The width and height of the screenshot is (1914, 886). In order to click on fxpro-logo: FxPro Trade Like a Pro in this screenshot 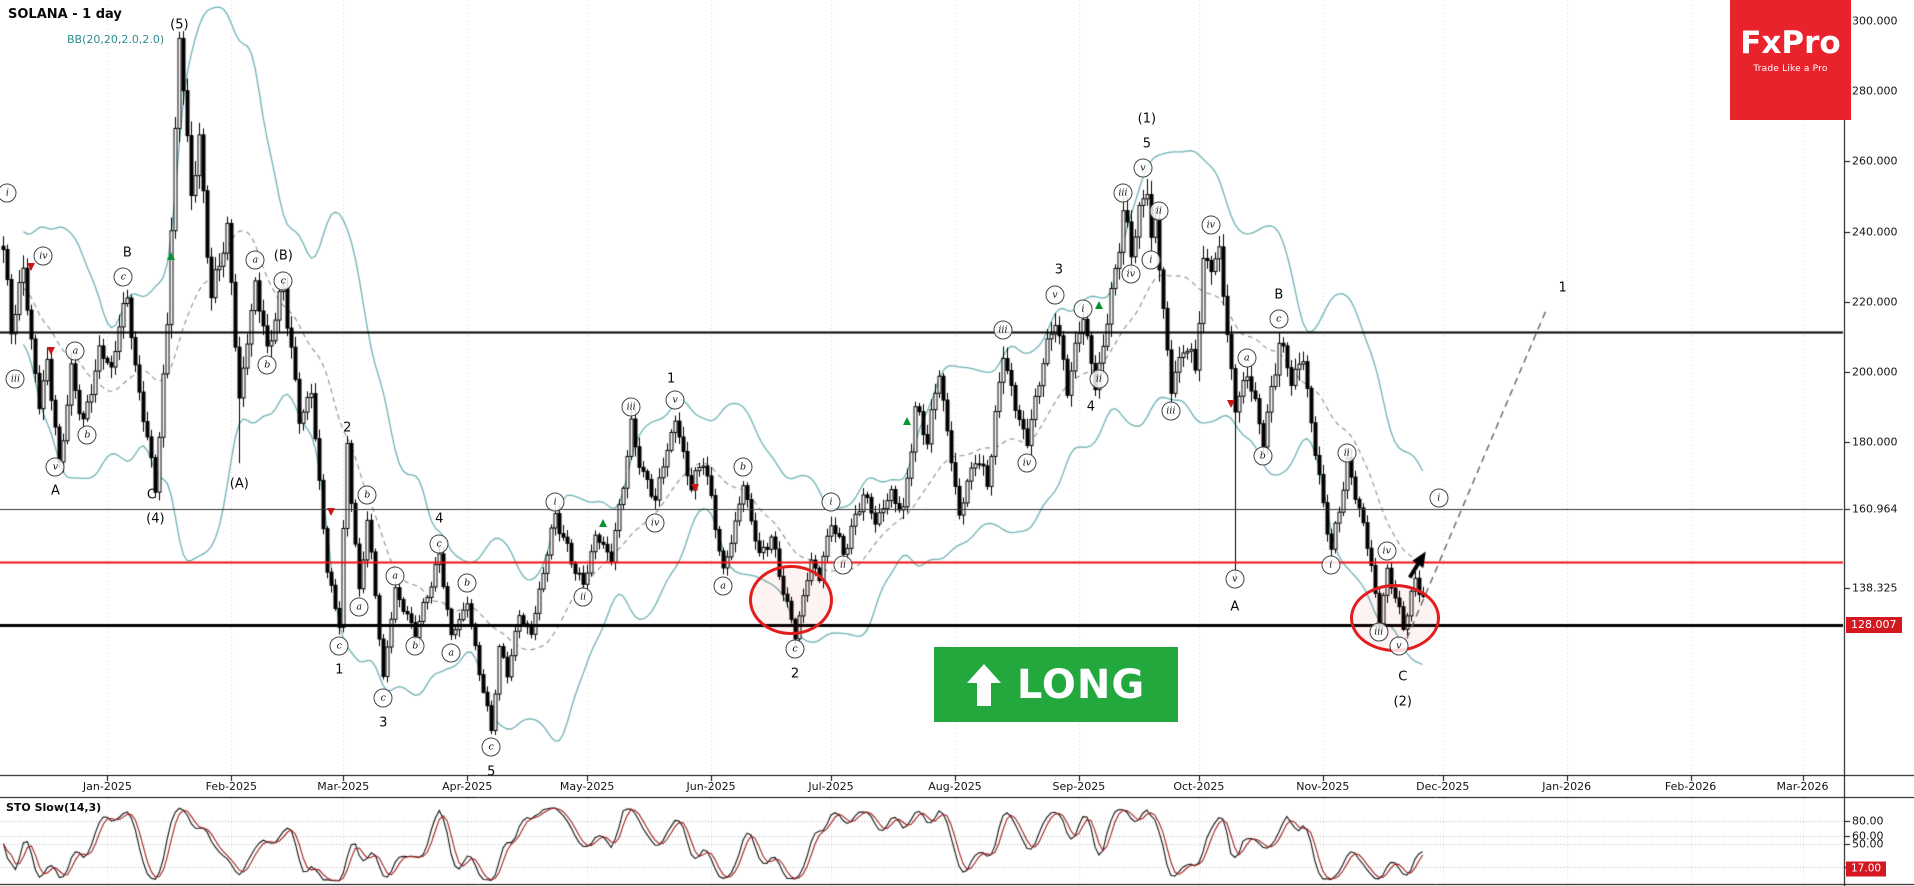, I will do `click(1790, 60)`.